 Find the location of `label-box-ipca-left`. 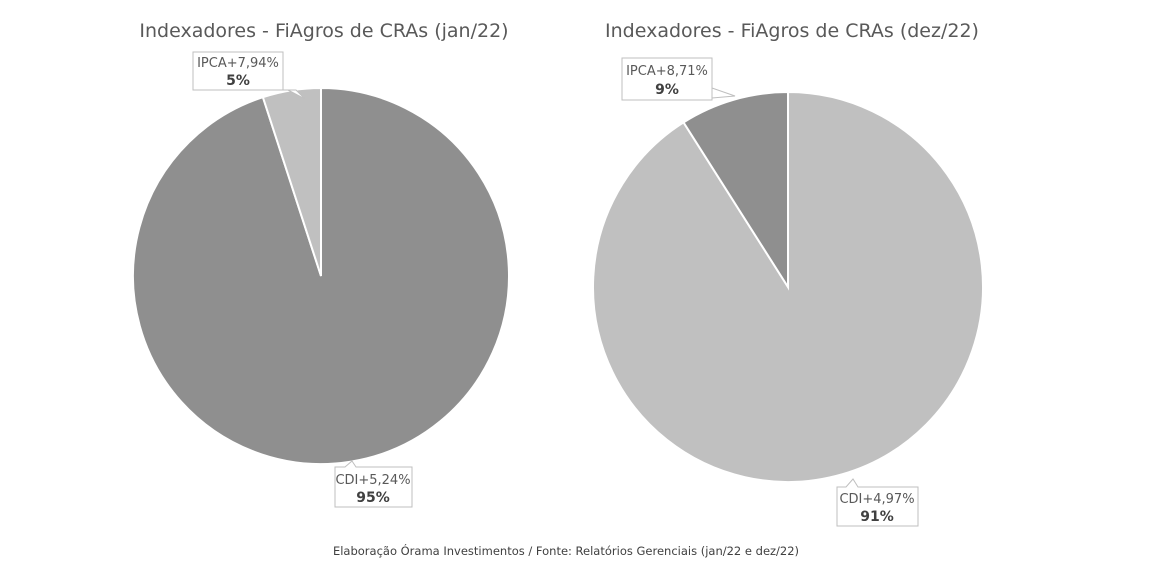

label-box-ipca-left is located at coordinates (249, 75).